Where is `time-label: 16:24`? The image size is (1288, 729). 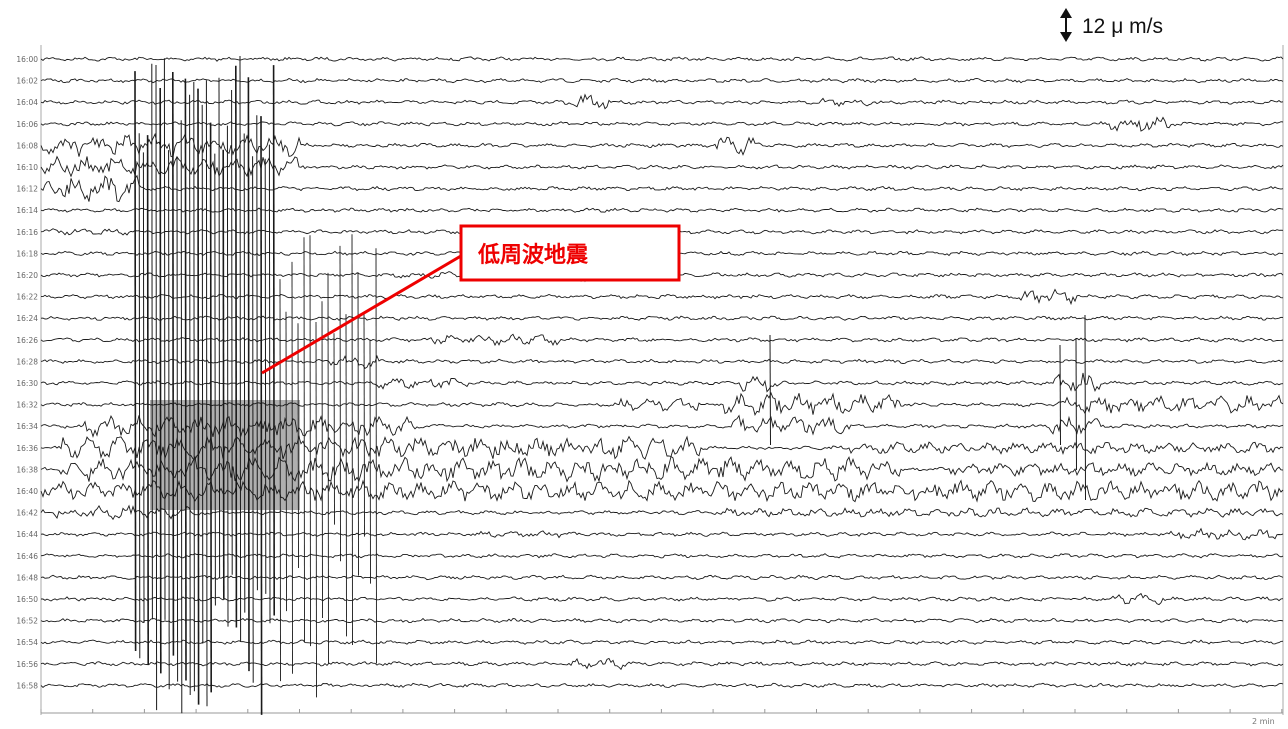
time-label: 16:24 is located at coordinates (27, 318).